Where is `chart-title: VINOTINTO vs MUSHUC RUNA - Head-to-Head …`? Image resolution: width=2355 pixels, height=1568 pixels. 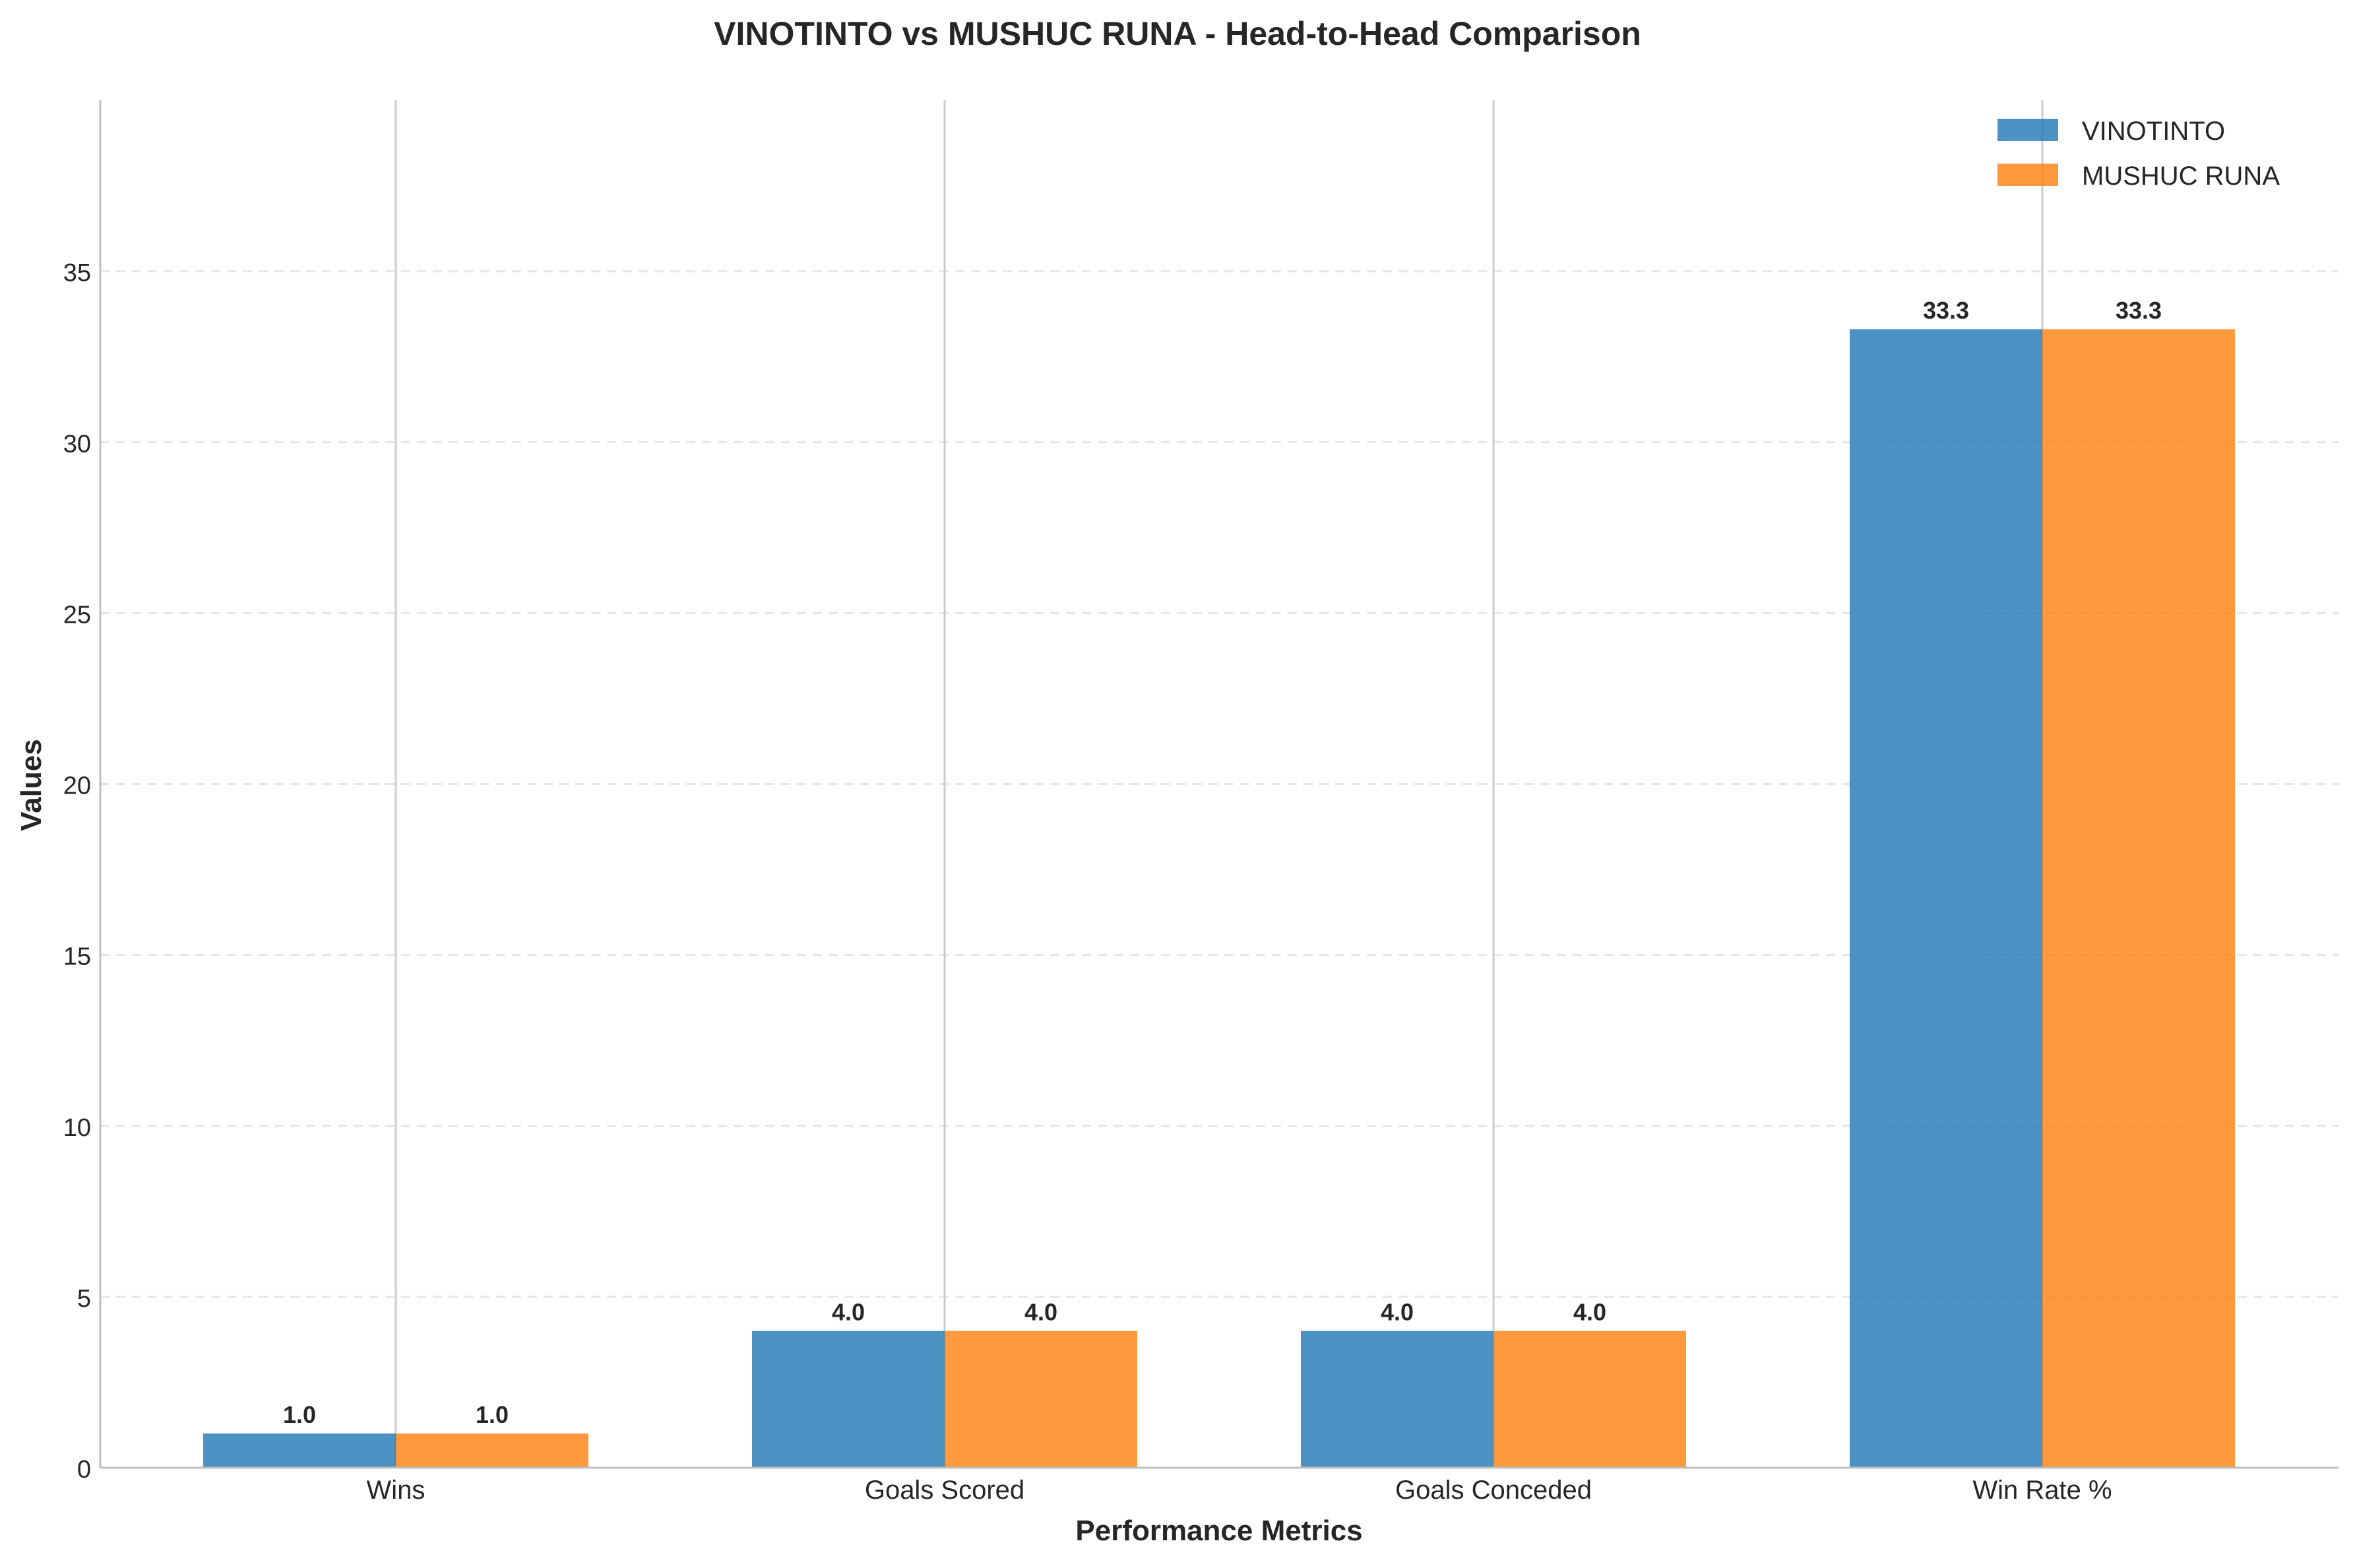
chart-title: VINOTINTO vs MUSHUC RUNA - Head-to-Head … is located at coordinates (1178, 33).